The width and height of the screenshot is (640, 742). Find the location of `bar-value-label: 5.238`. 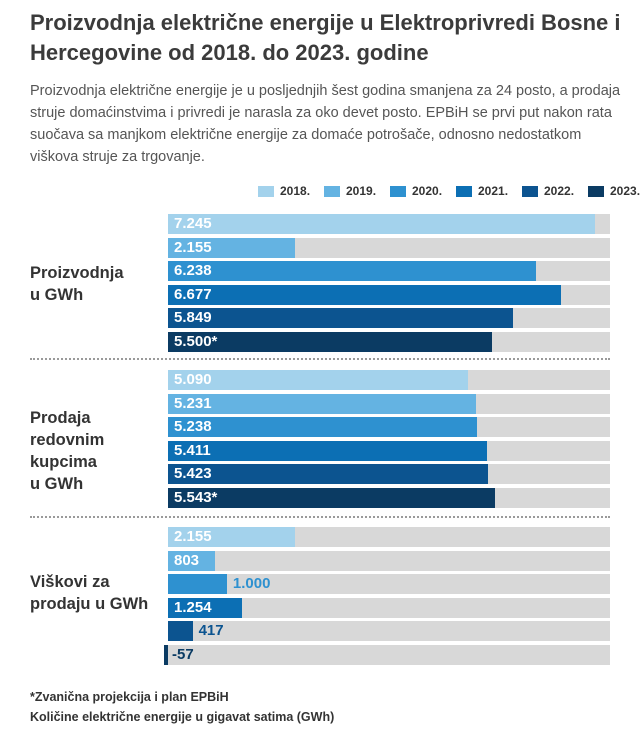

bar-value-label: 5.238 is located at coordinates (193, 426).